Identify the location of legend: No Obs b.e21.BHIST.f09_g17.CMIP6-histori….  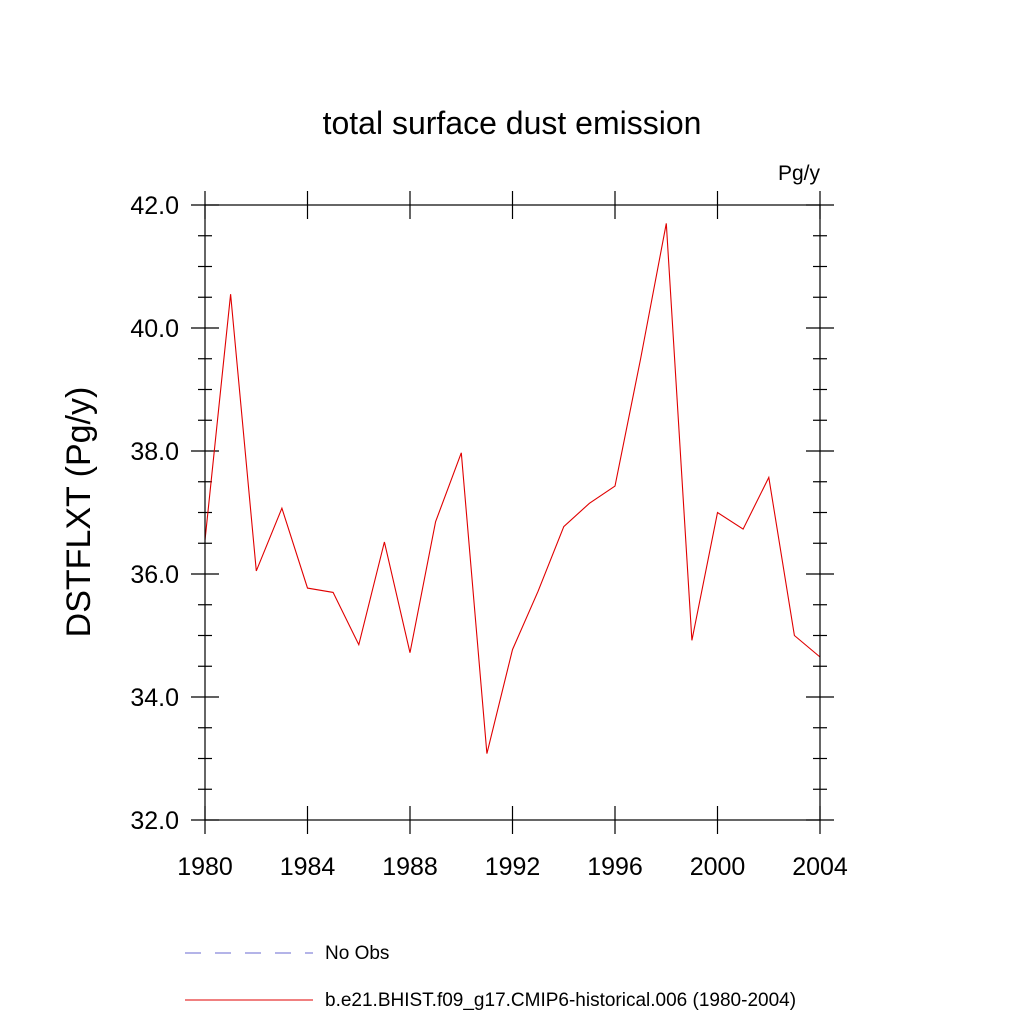
(490, 977).